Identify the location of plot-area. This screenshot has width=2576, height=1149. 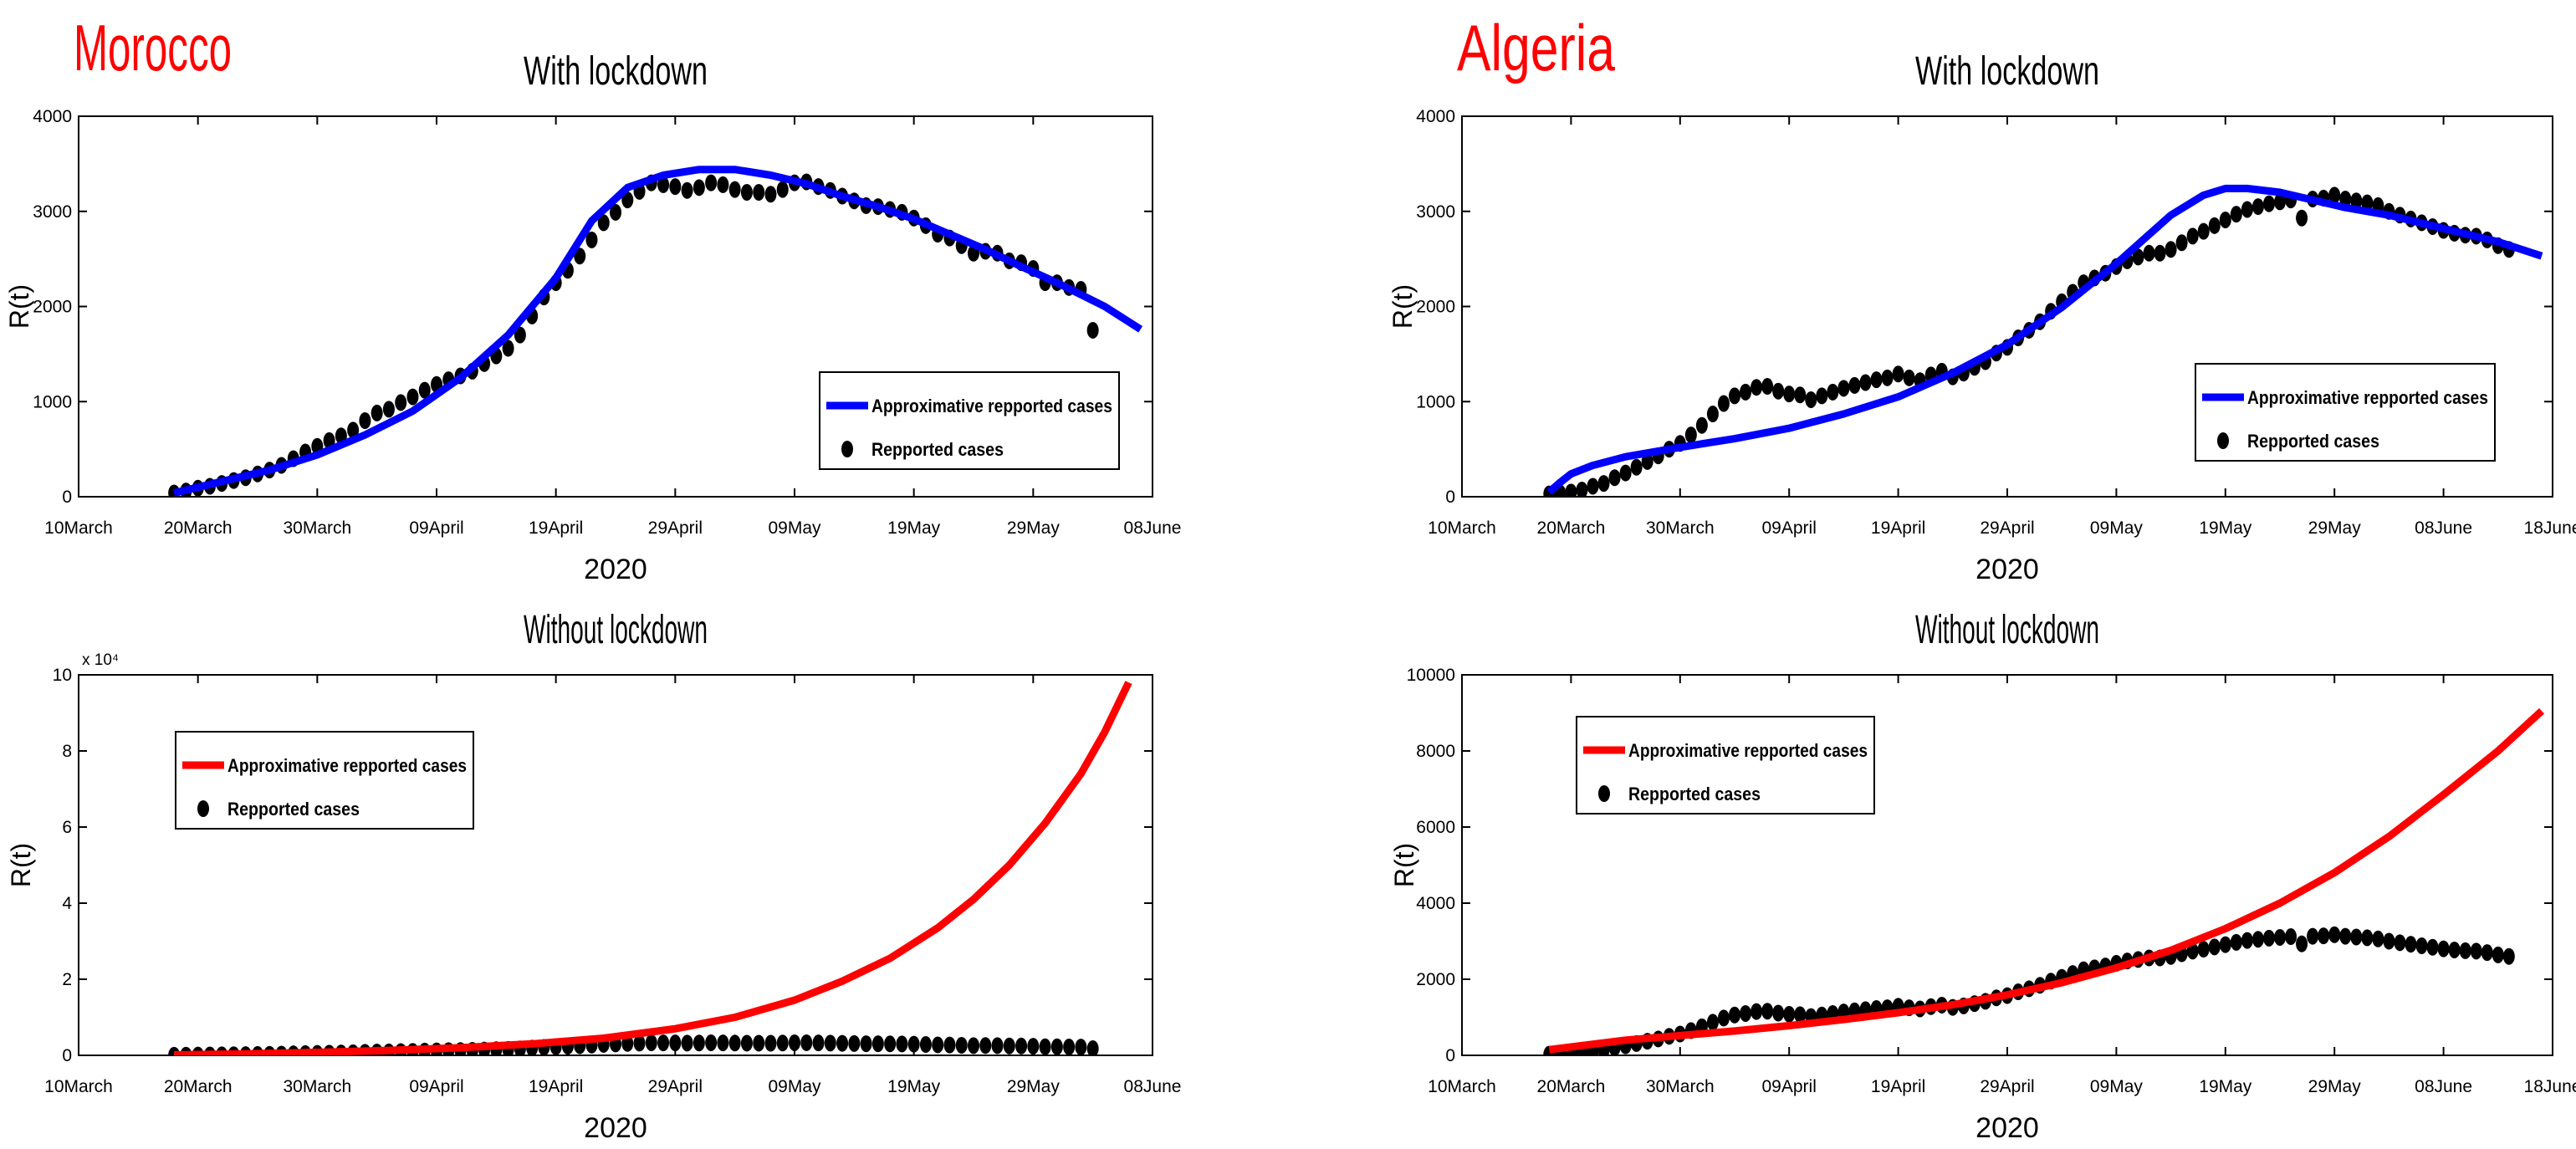
(615, 865).